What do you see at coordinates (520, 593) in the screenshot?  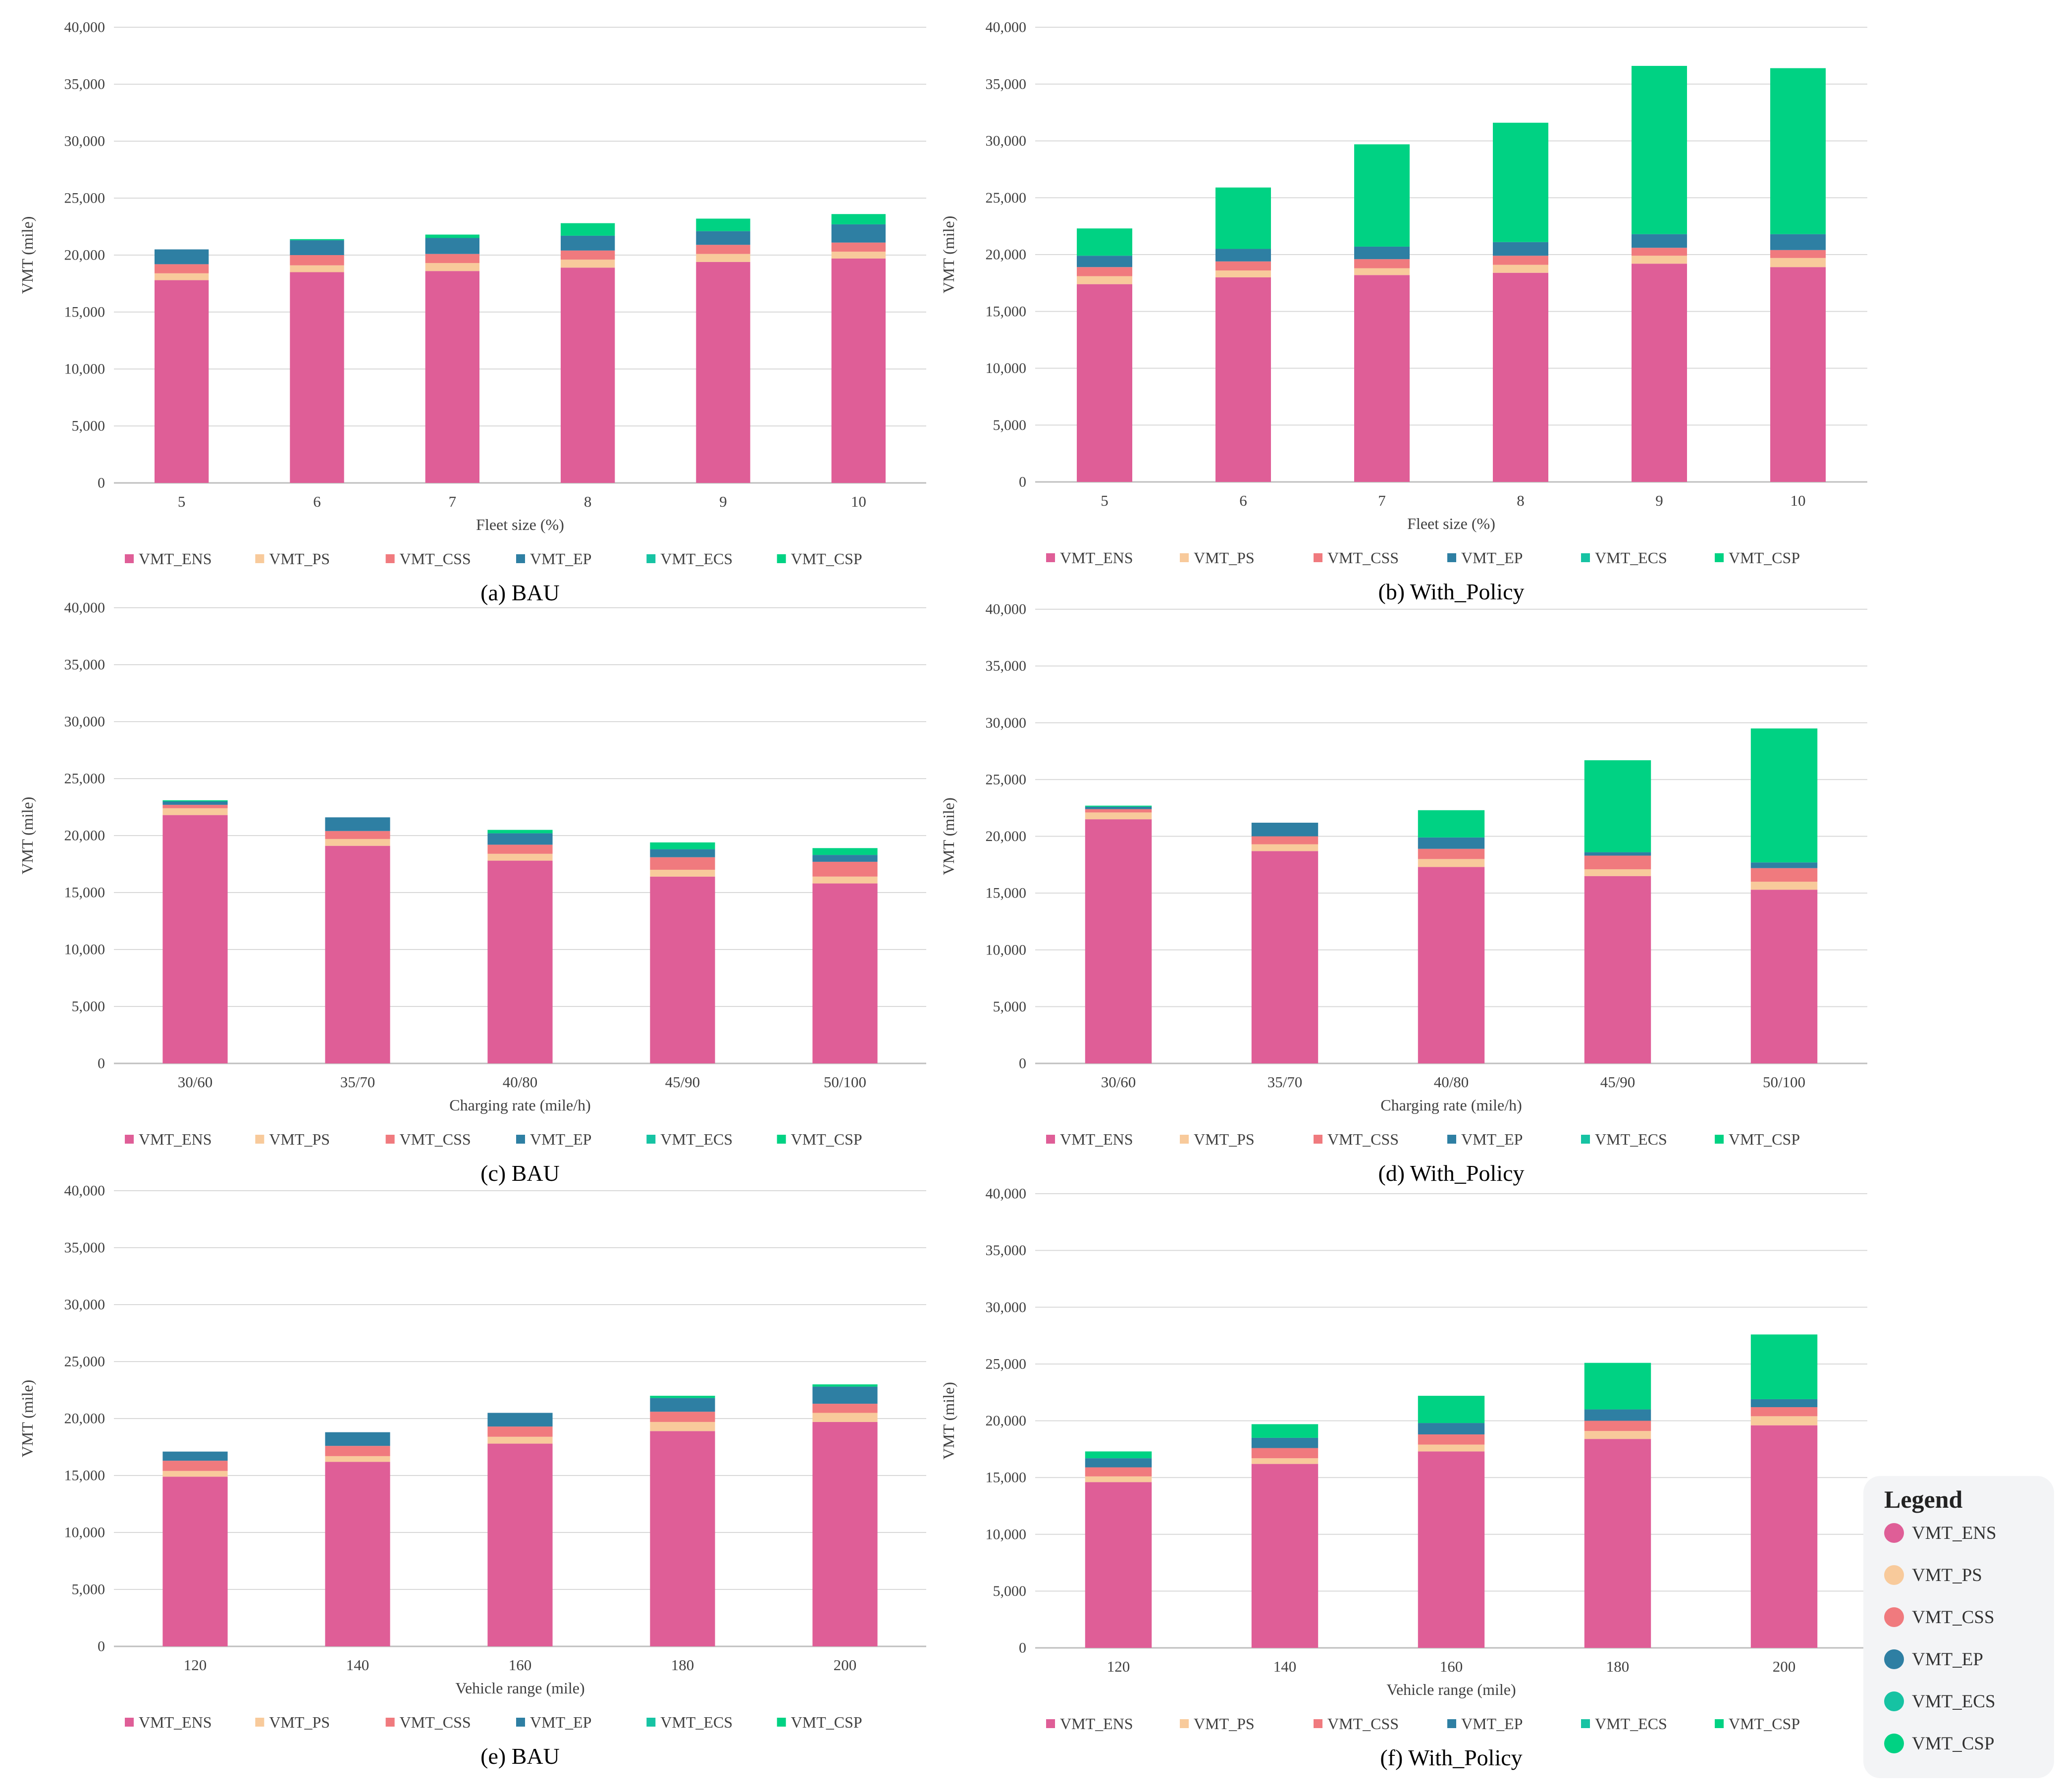 I see `panel-caption: (a) BAU` at bounding box center [520, 593].